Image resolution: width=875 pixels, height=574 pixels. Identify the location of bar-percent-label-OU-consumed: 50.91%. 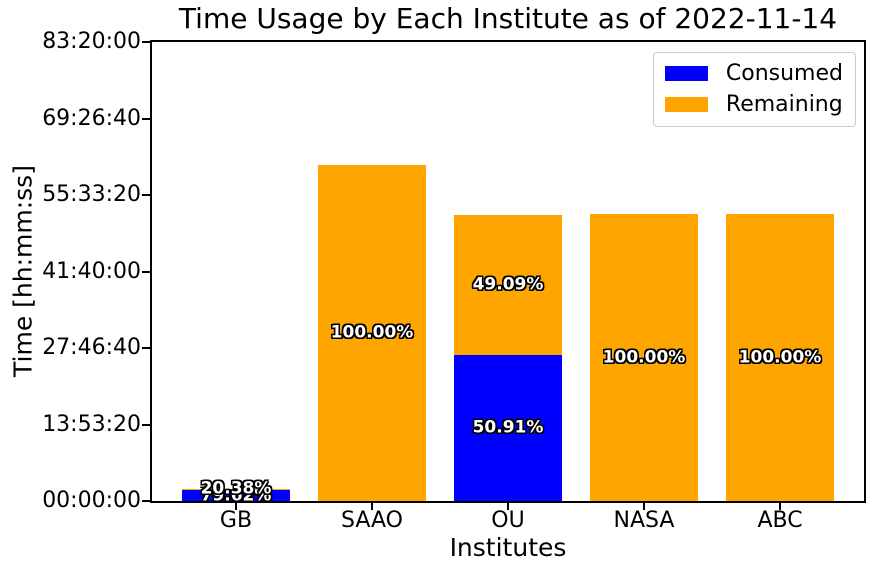
(508, 427).